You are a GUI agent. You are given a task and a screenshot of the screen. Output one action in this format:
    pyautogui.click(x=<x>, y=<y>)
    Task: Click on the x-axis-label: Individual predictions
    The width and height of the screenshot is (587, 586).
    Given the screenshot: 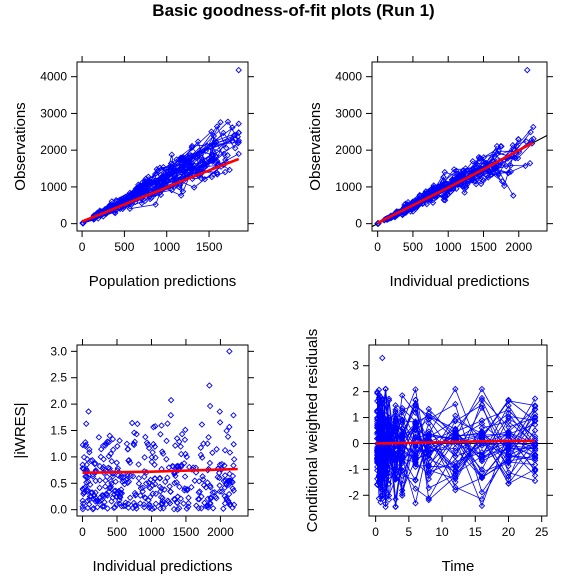 What is the action you would take?
    pyautogui.click(x=162, y=566)
    